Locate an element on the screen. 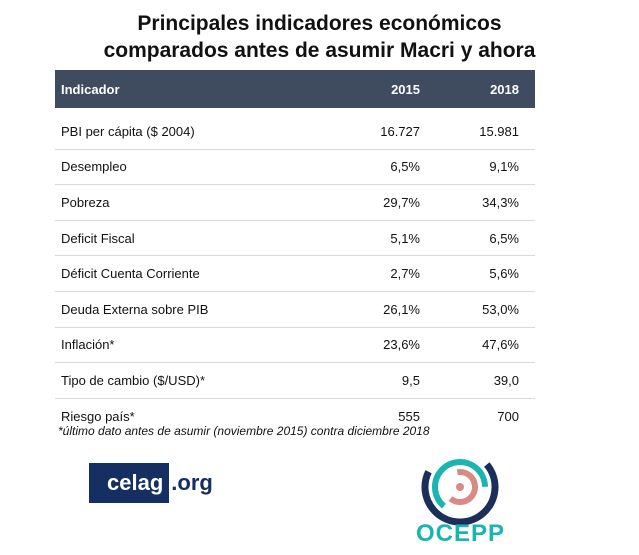 The image size is (639, 555). value-2018: 700 is located at coordinates (508, 417).